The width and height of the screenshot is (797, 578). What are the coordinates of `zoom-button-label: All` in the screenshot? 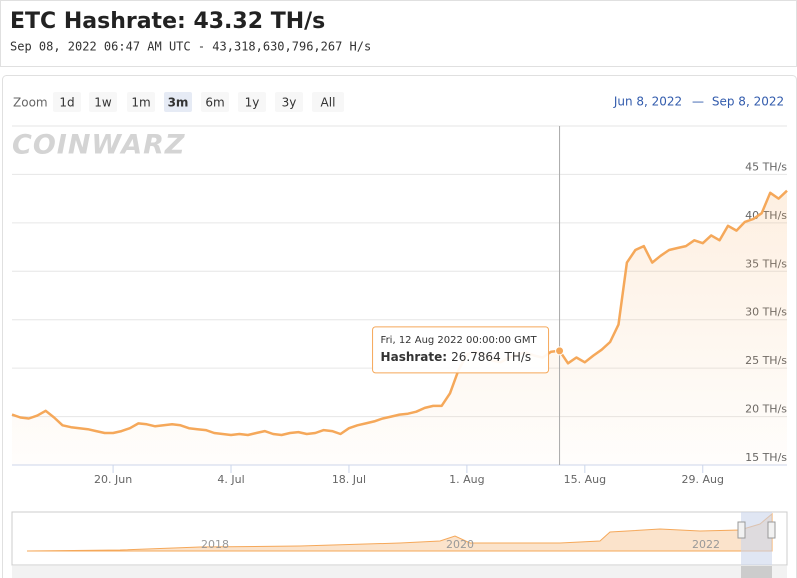 It's located at (328, 103).